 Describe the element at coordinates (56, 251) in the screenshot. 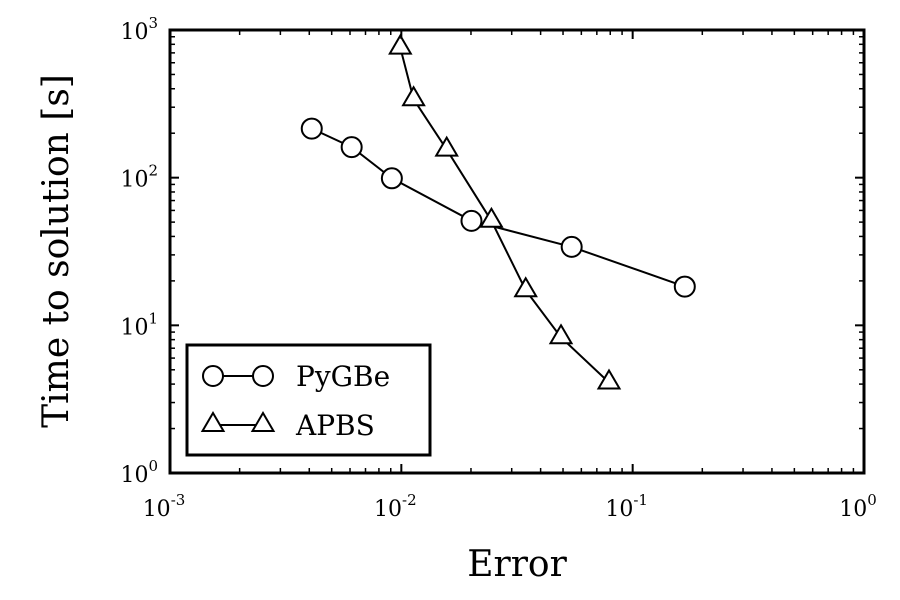

I see `y-axis-title: Time to solution [s]` at that location.